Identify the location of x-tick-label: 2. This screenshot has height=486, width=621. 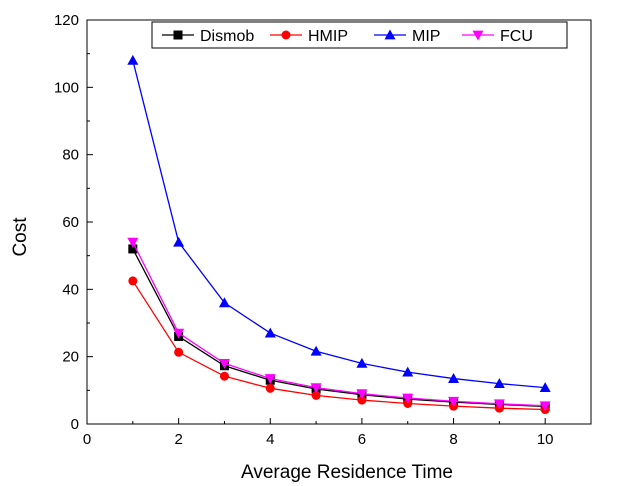
(178, 439).